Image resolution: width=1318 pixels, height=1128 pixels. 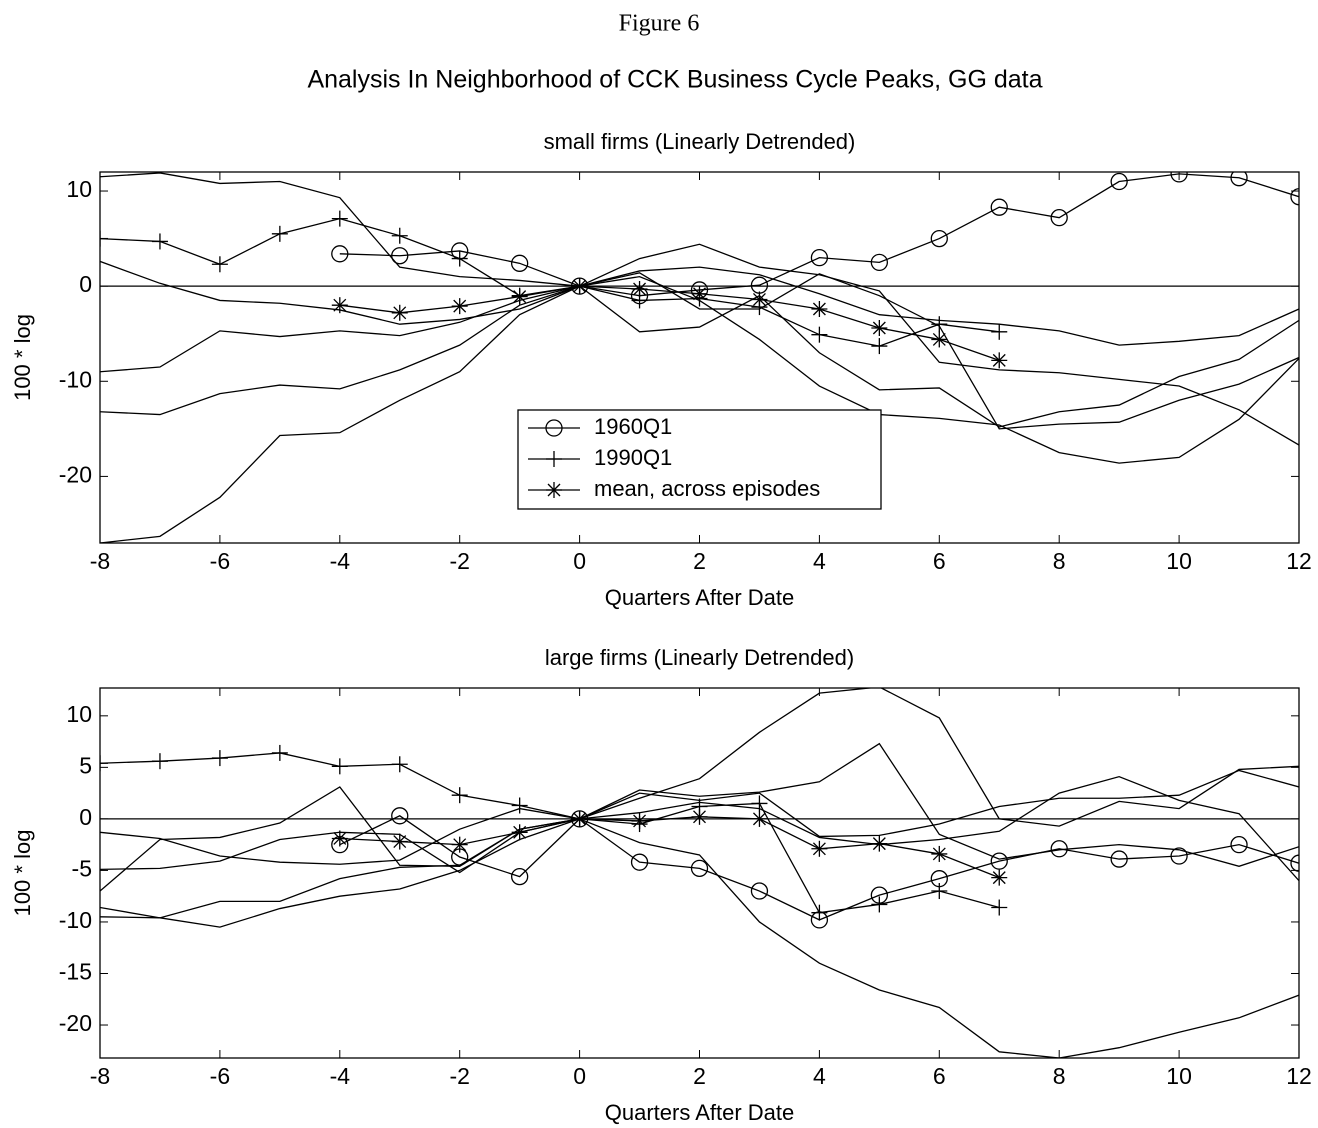 What do you see at coordinates (633, 457) in the screenshot?
I see `legend-label: 1990Q1` at bounding box center [633, 457].